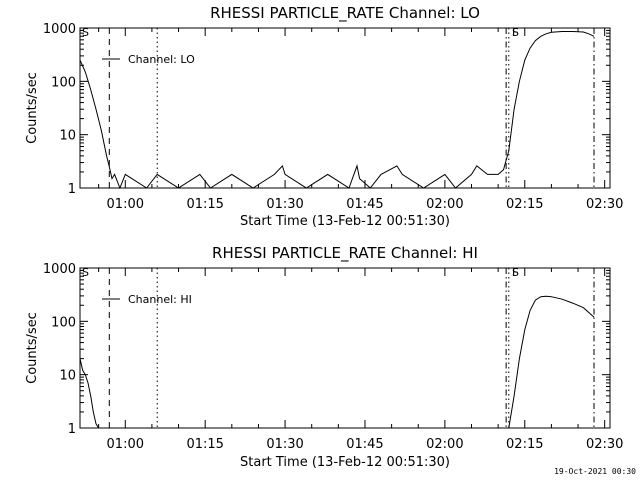 The image size is (640, 480). Describe the element at coordinates (160, 299) in the screenshot. I see `legend-label: Channel: HI` at that location.